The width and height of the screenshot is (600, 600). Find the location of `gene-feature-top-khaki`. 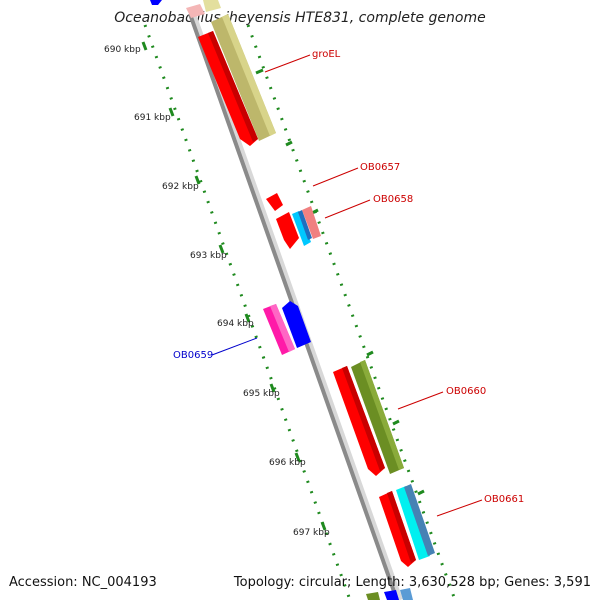

gene-feature-top-khaki is located at coordinates (212, 6).